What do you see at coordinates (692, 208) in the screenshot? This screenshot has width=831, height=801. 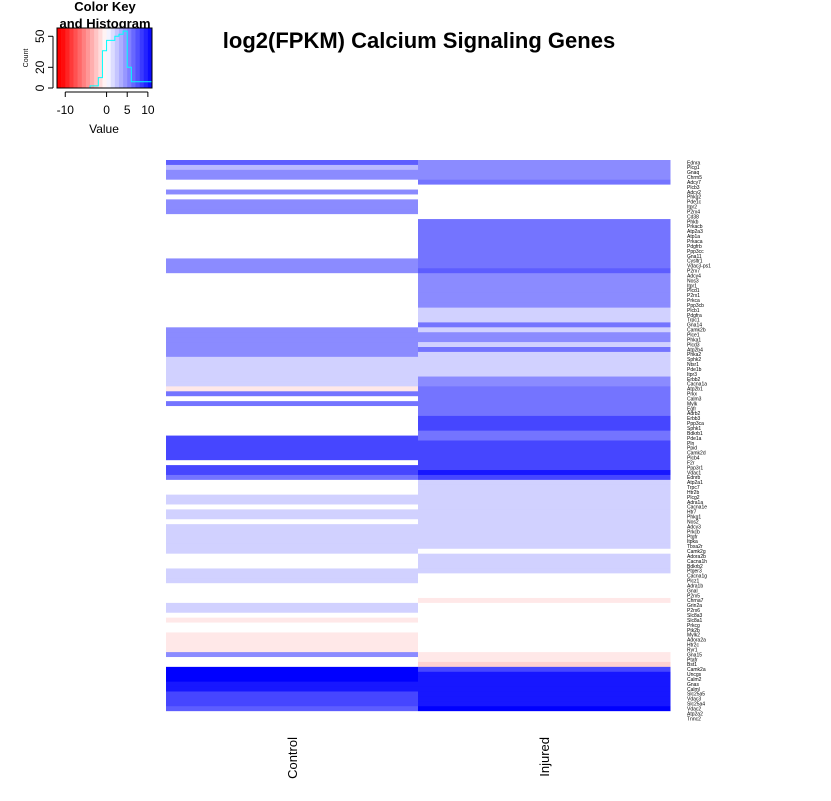 I see `row-label: Itpr2` at bounding box center [692, 208].